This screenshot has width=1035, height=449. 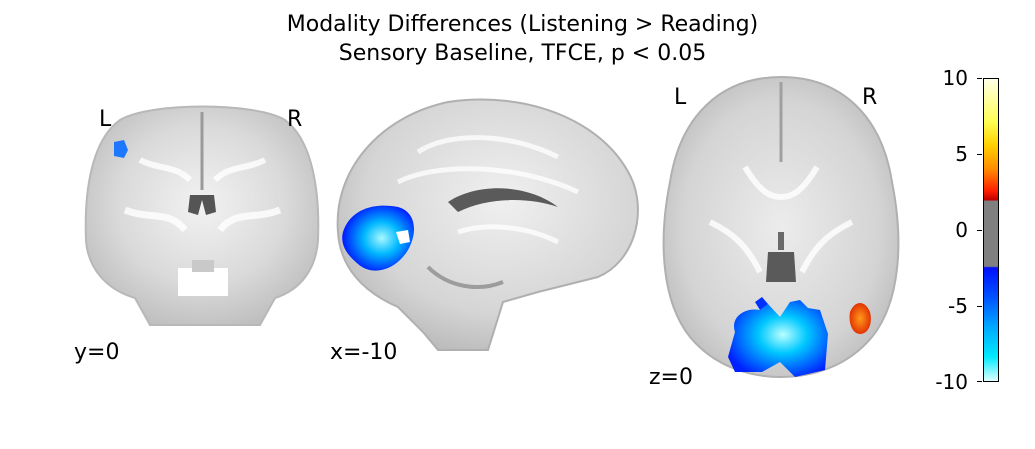 What do you see at coordinates (680, 97) in the screenshot?
I see `axial-left-marker: L` at bounding box center [680, 97].